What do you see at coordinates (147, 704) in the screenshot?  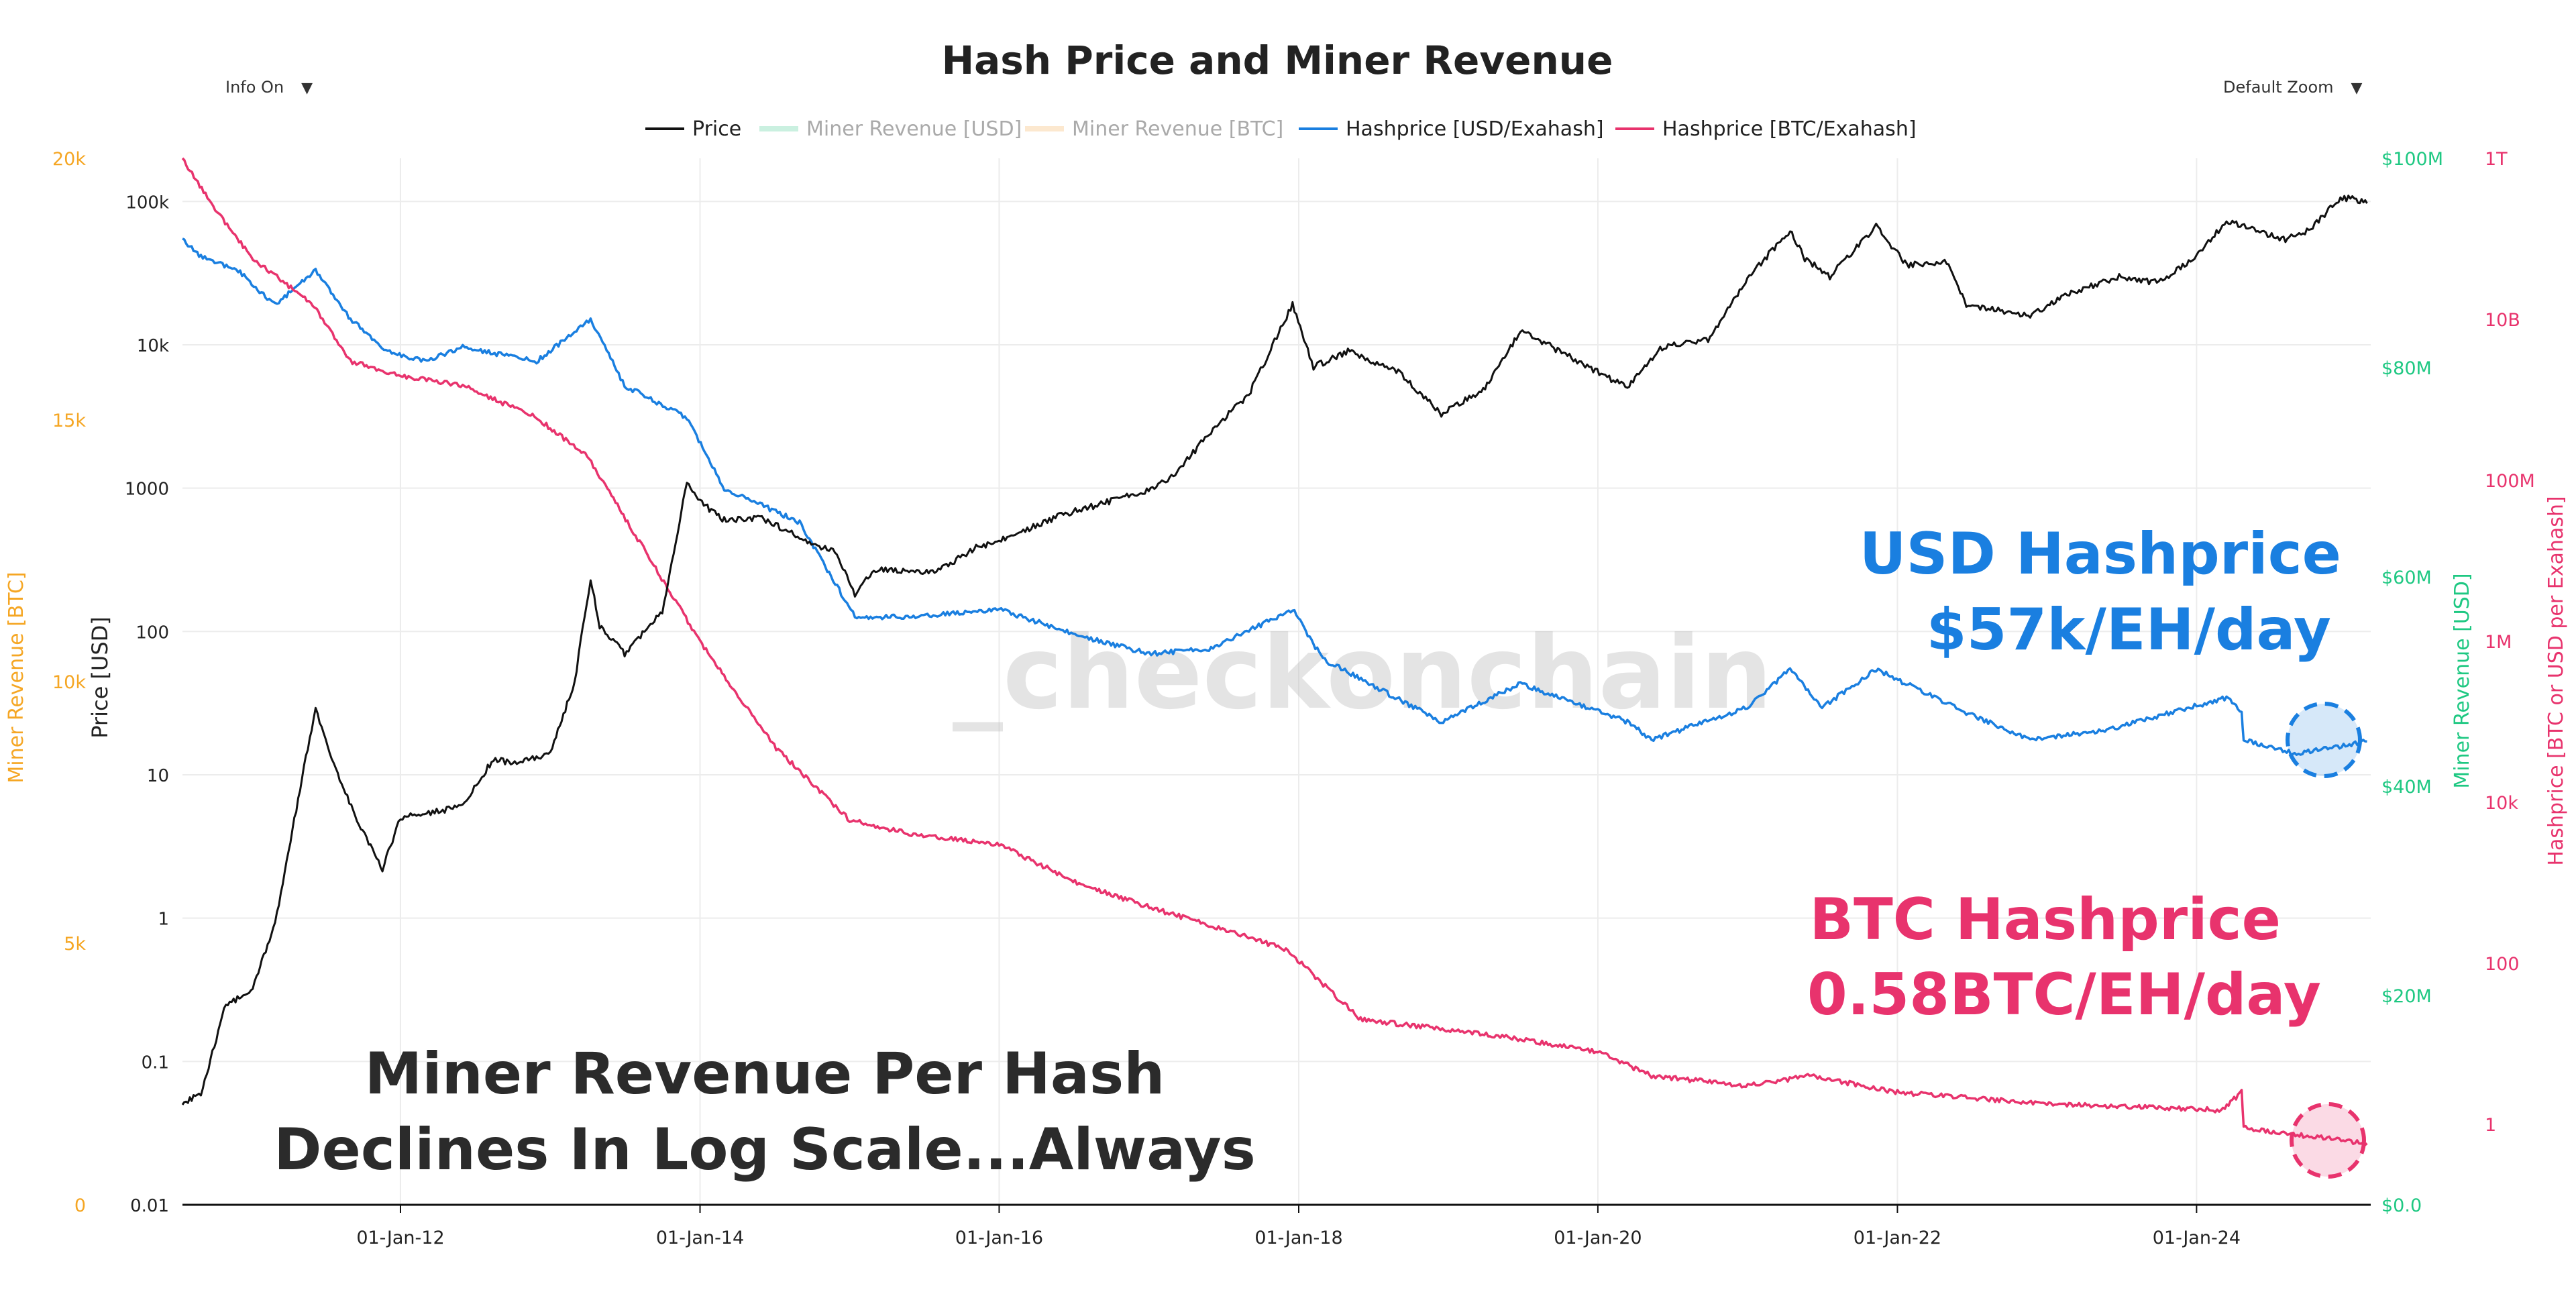 I see `price-axis-ticks: 0.01 0.1 1 10 100 1000 10k 100k` at bounding box center [147, 704].